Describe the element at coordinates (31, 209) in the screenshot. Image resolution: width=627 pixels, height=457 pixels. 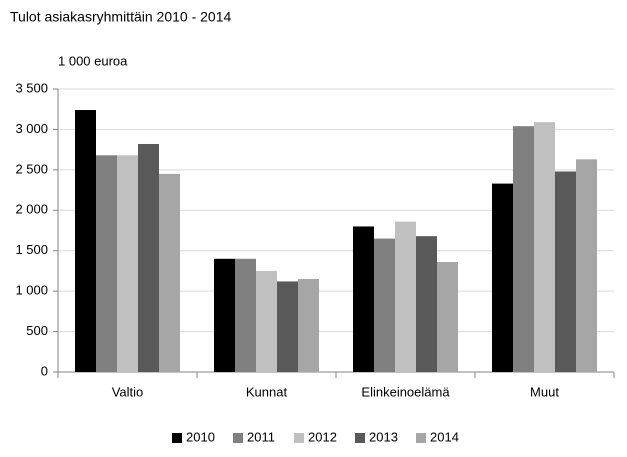
I see `y-tick-label: 2 000` at that location.